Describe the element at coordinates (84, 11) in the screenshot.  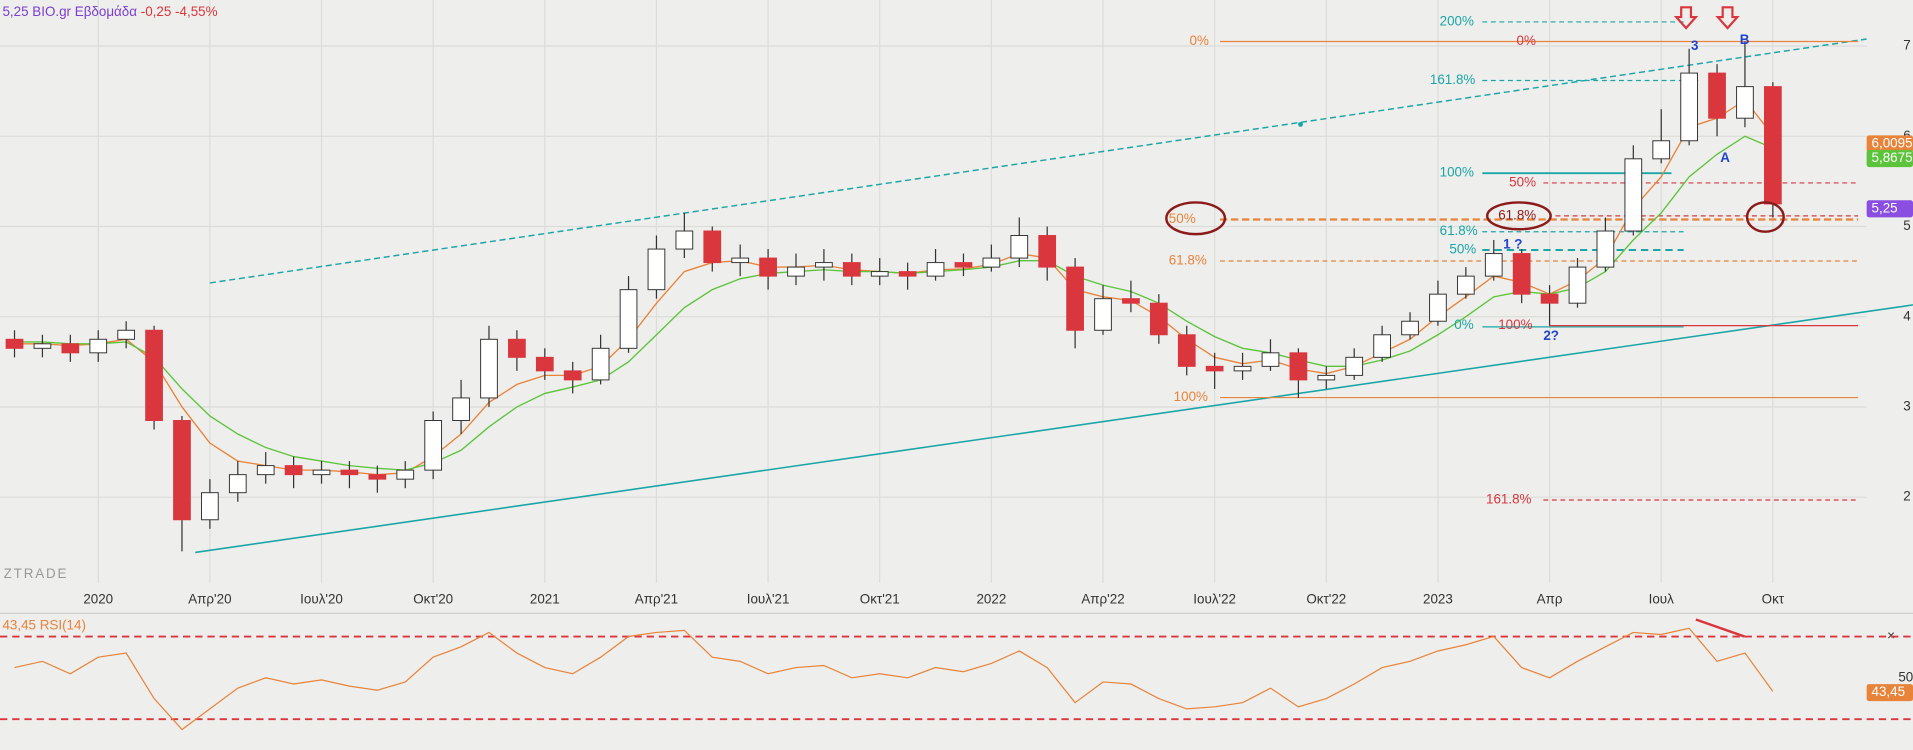
I see `header-symbol: BIO.gr Εβδομάδα` at that location.